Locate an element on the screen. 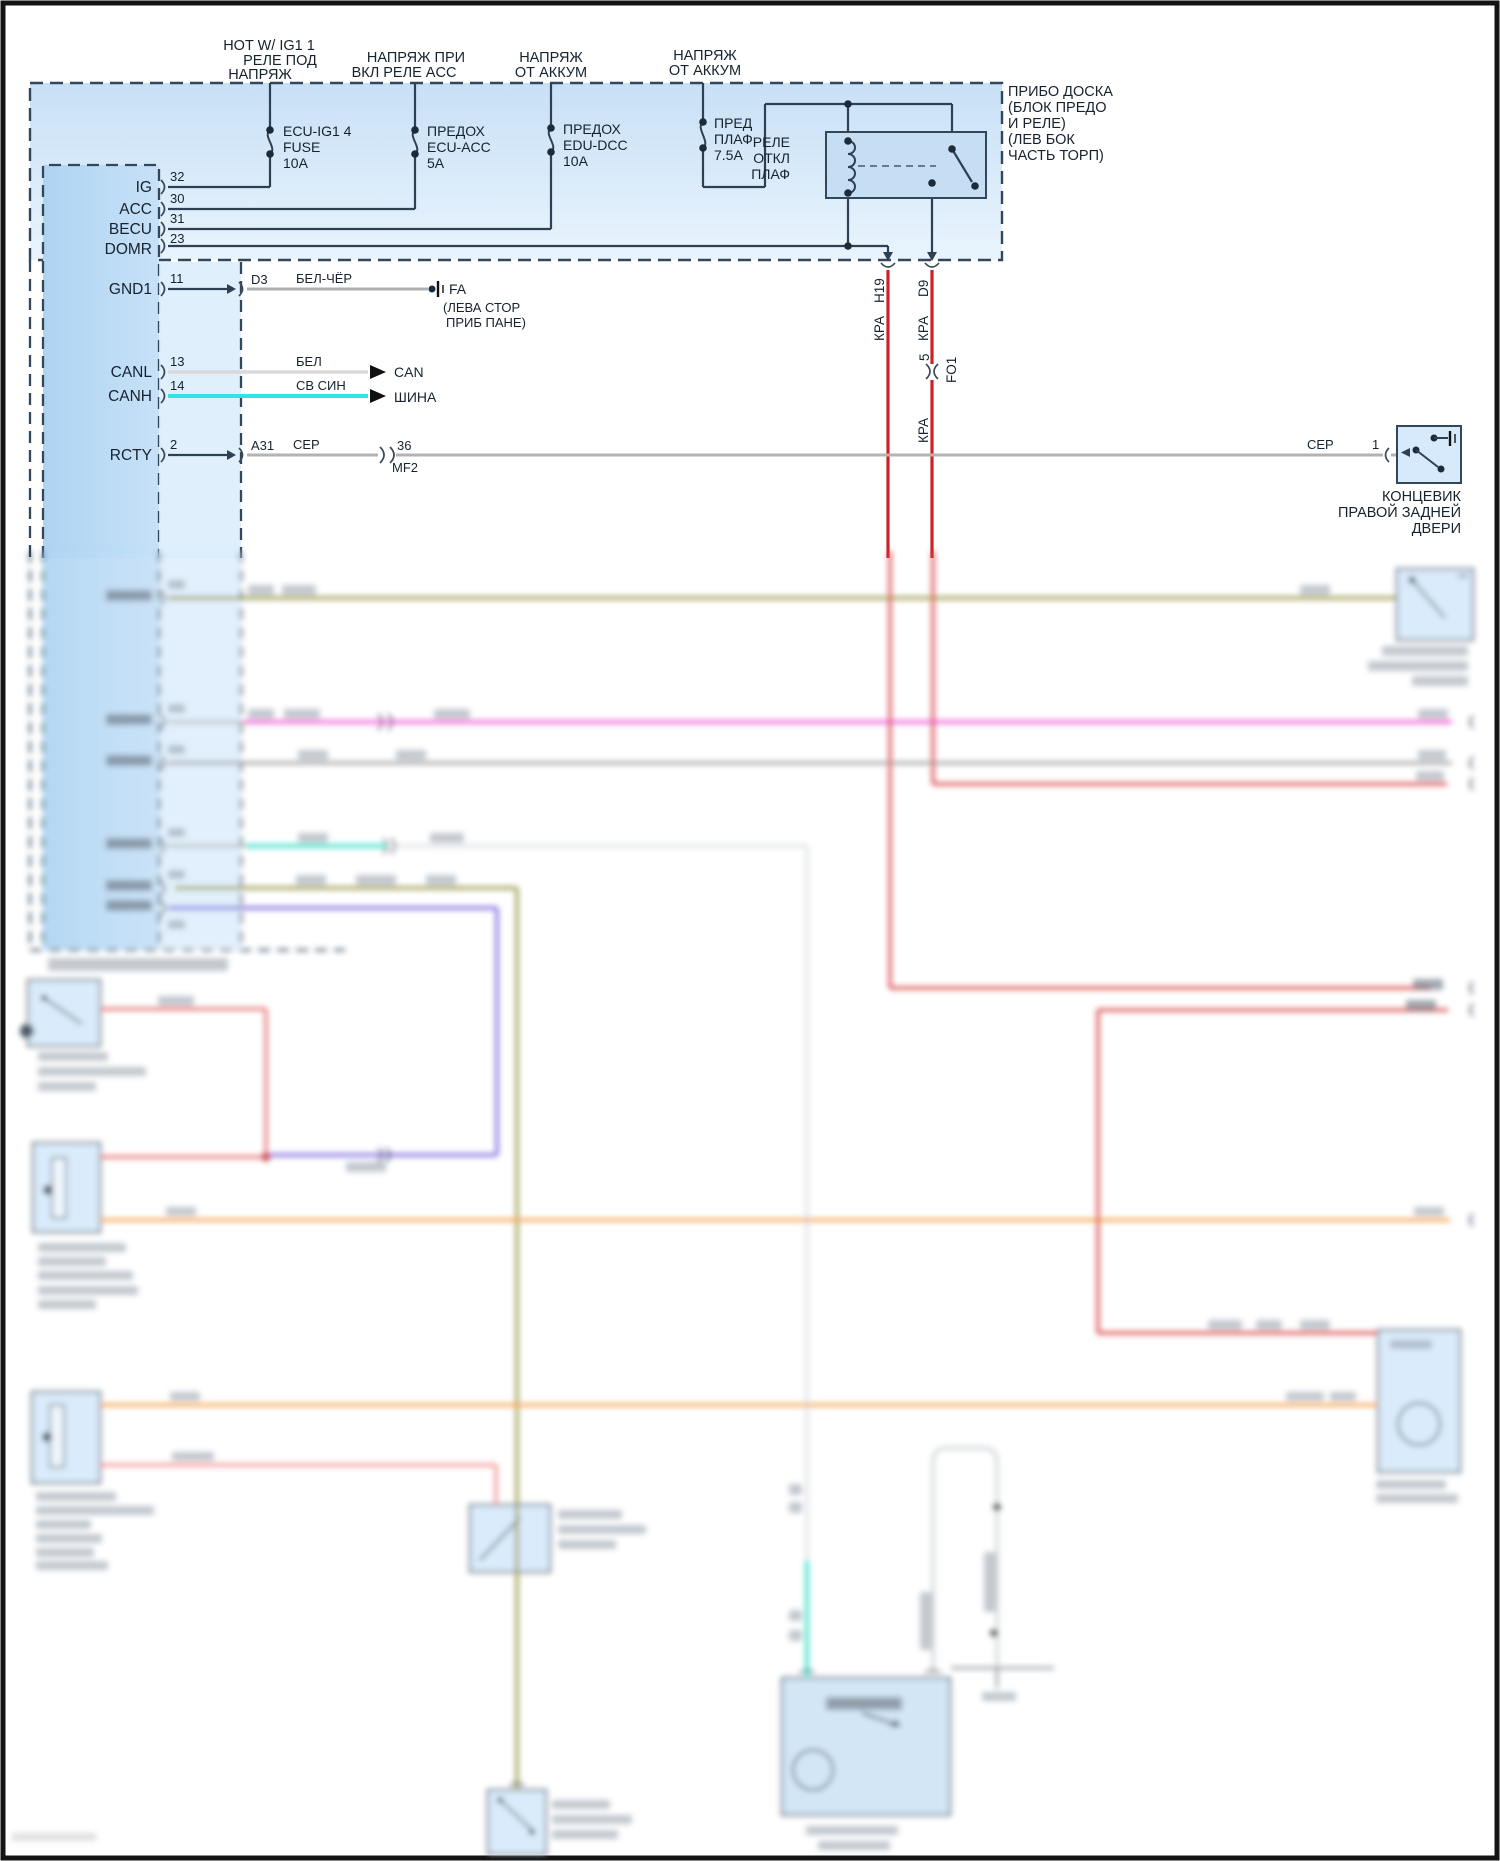 The height and width of the screenshot is (1861, 1500). right-rear-door-switch is located at coordinates (1429, 454).